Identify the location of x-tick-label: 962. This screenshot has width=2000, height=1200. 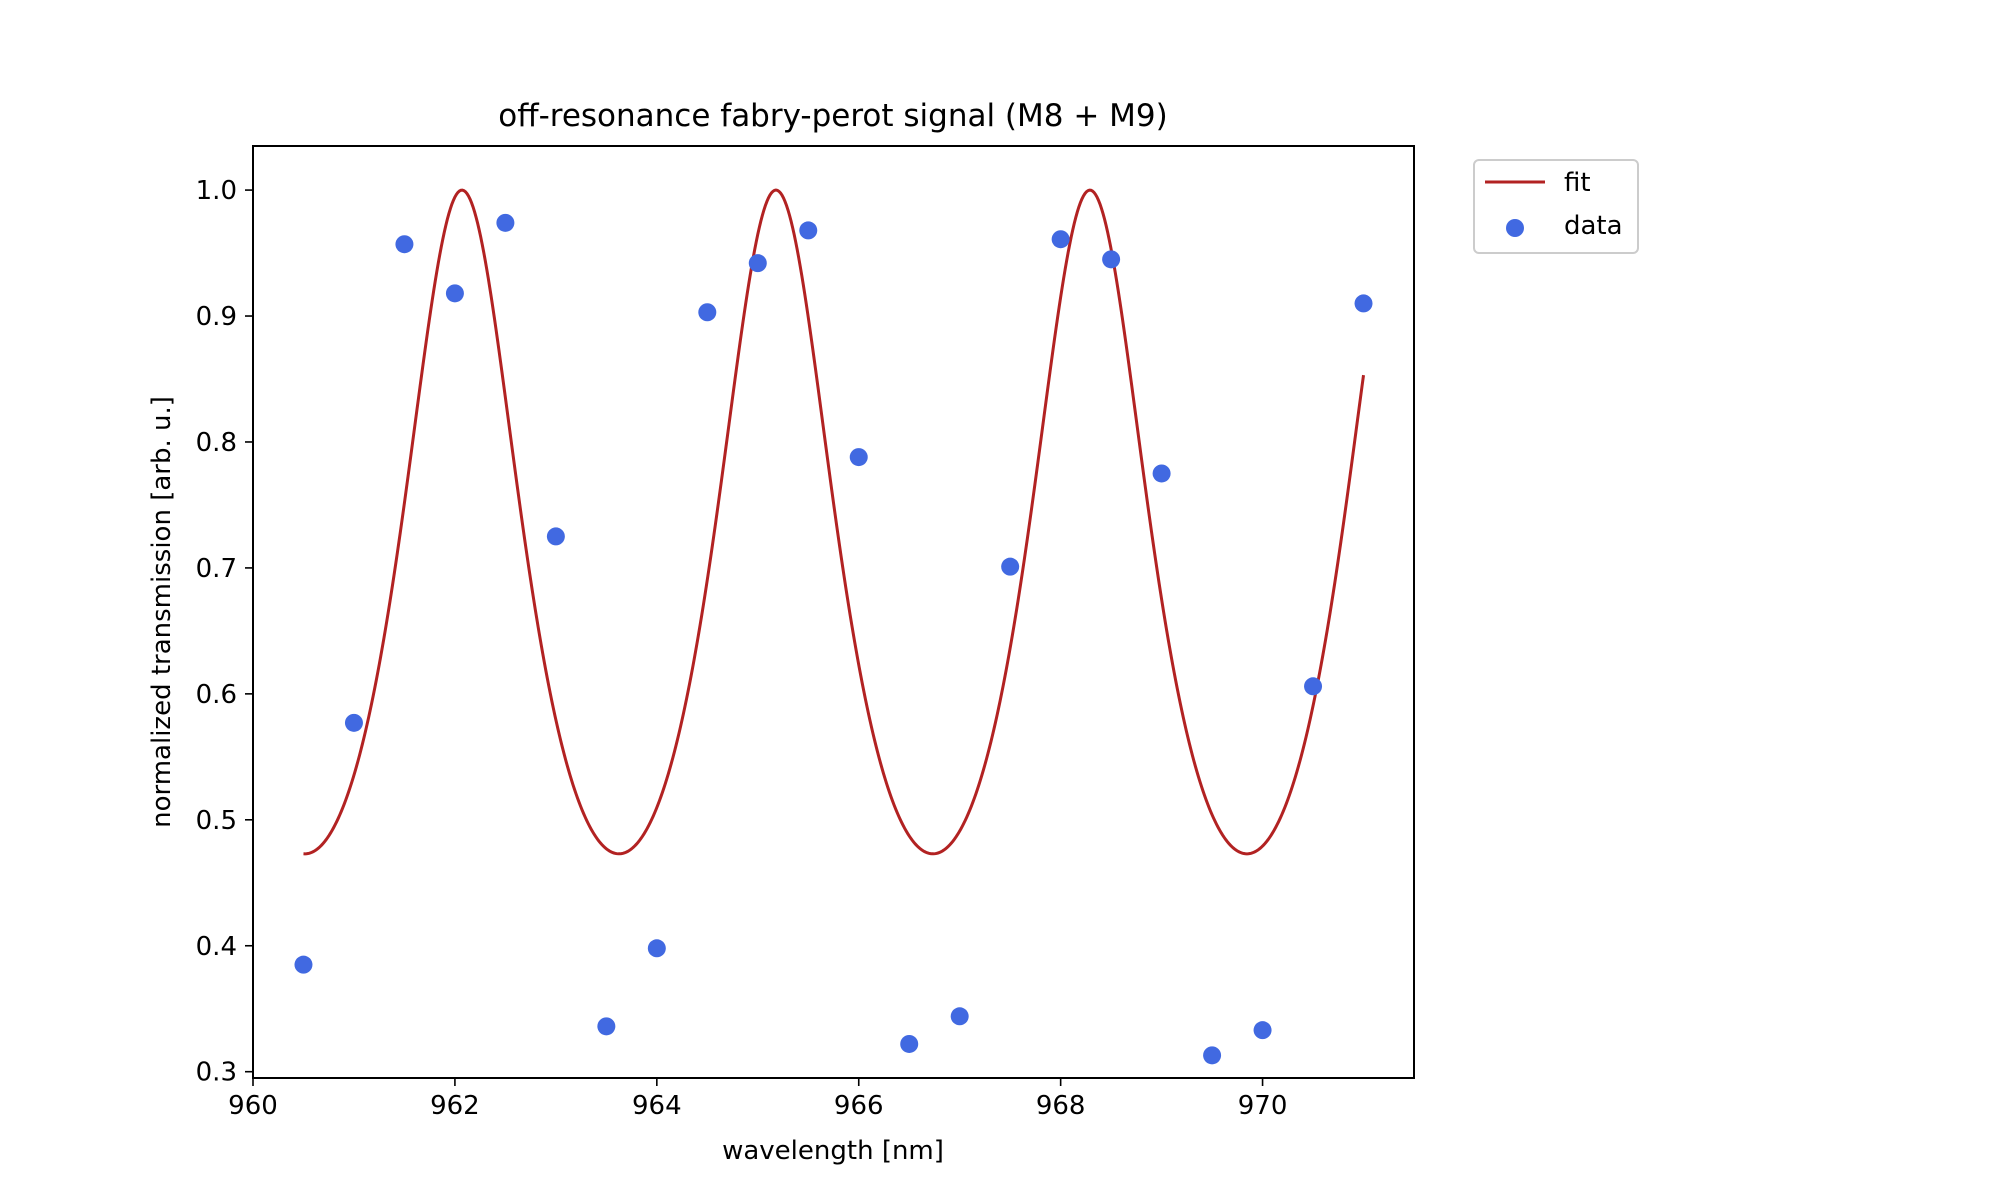
(455, 1106).